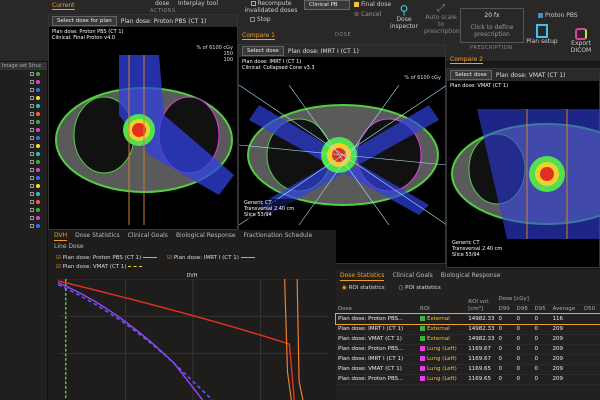 The height and width of the screenshot is (400, 600). Describe the element at coordinates (323, 51) in the screenshot. I see `view-plan-label: Plan dose: IMRT I (CT 1)` at that location.